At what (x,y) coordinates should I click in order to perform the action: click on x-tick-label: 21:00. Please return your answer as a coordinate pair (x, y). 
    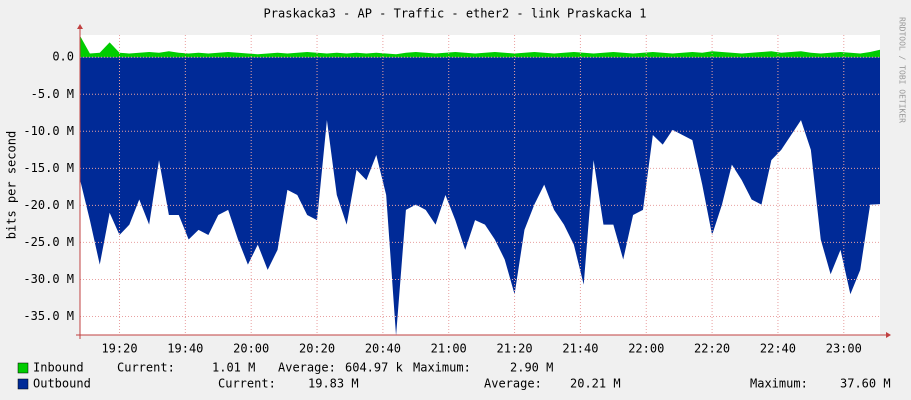
    Looking at the image, I should click on (449, 349).